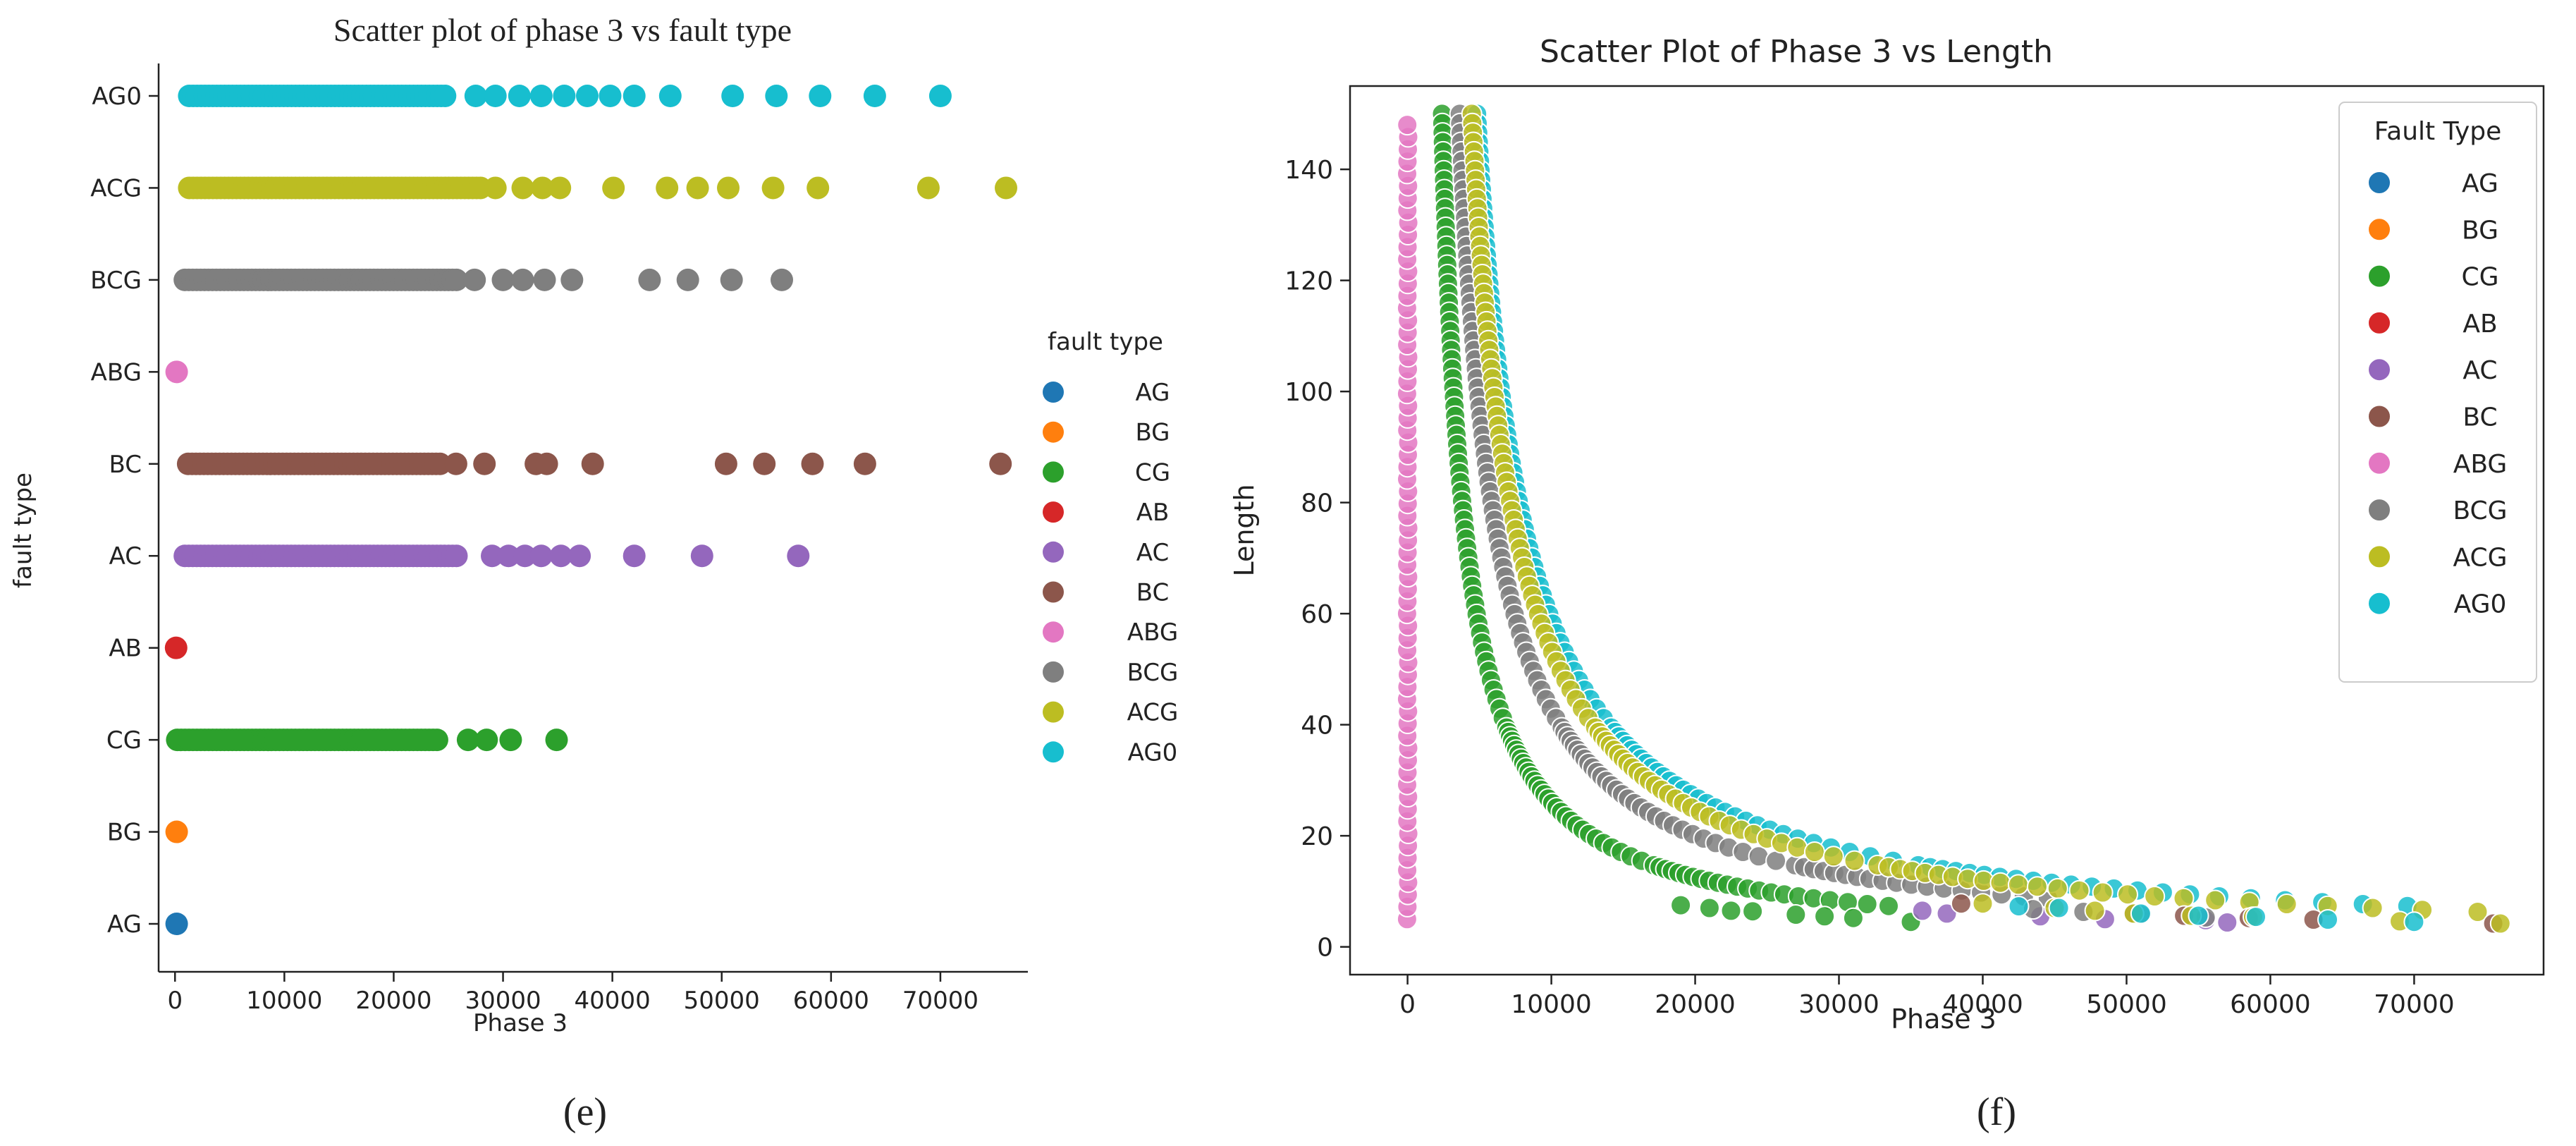 The height and width of the screenshot is (1146, 2576). Describe the element at coordinates (2379, 370) in the screenshot. I see `f-legend-marker-ac` at that location.